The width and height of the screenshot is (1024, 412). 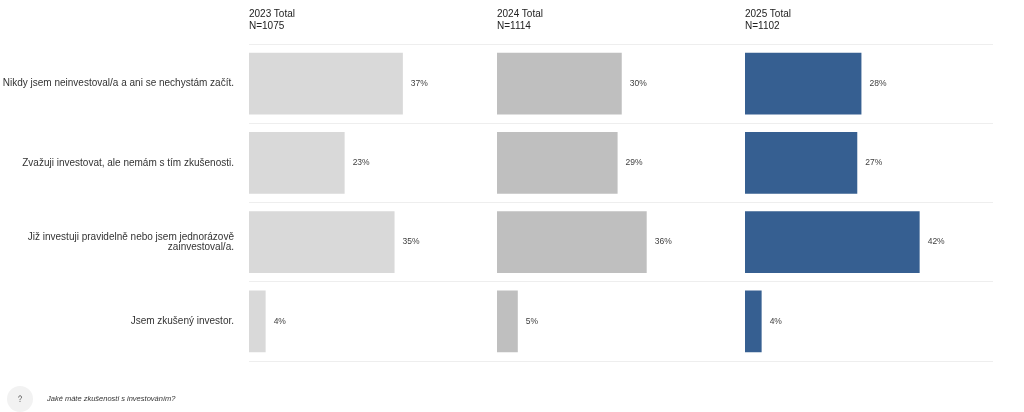 I want to click on chart-title: 2023 Total, so click(x=272, y=14).